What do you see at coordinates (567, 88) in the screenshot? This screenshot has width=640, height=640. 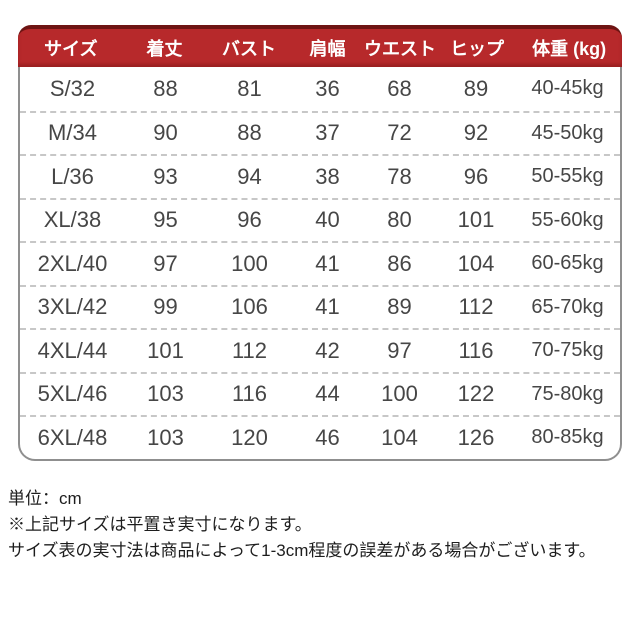 I see `cell-weight: 40-45kg` at bounding box center [567, 88].